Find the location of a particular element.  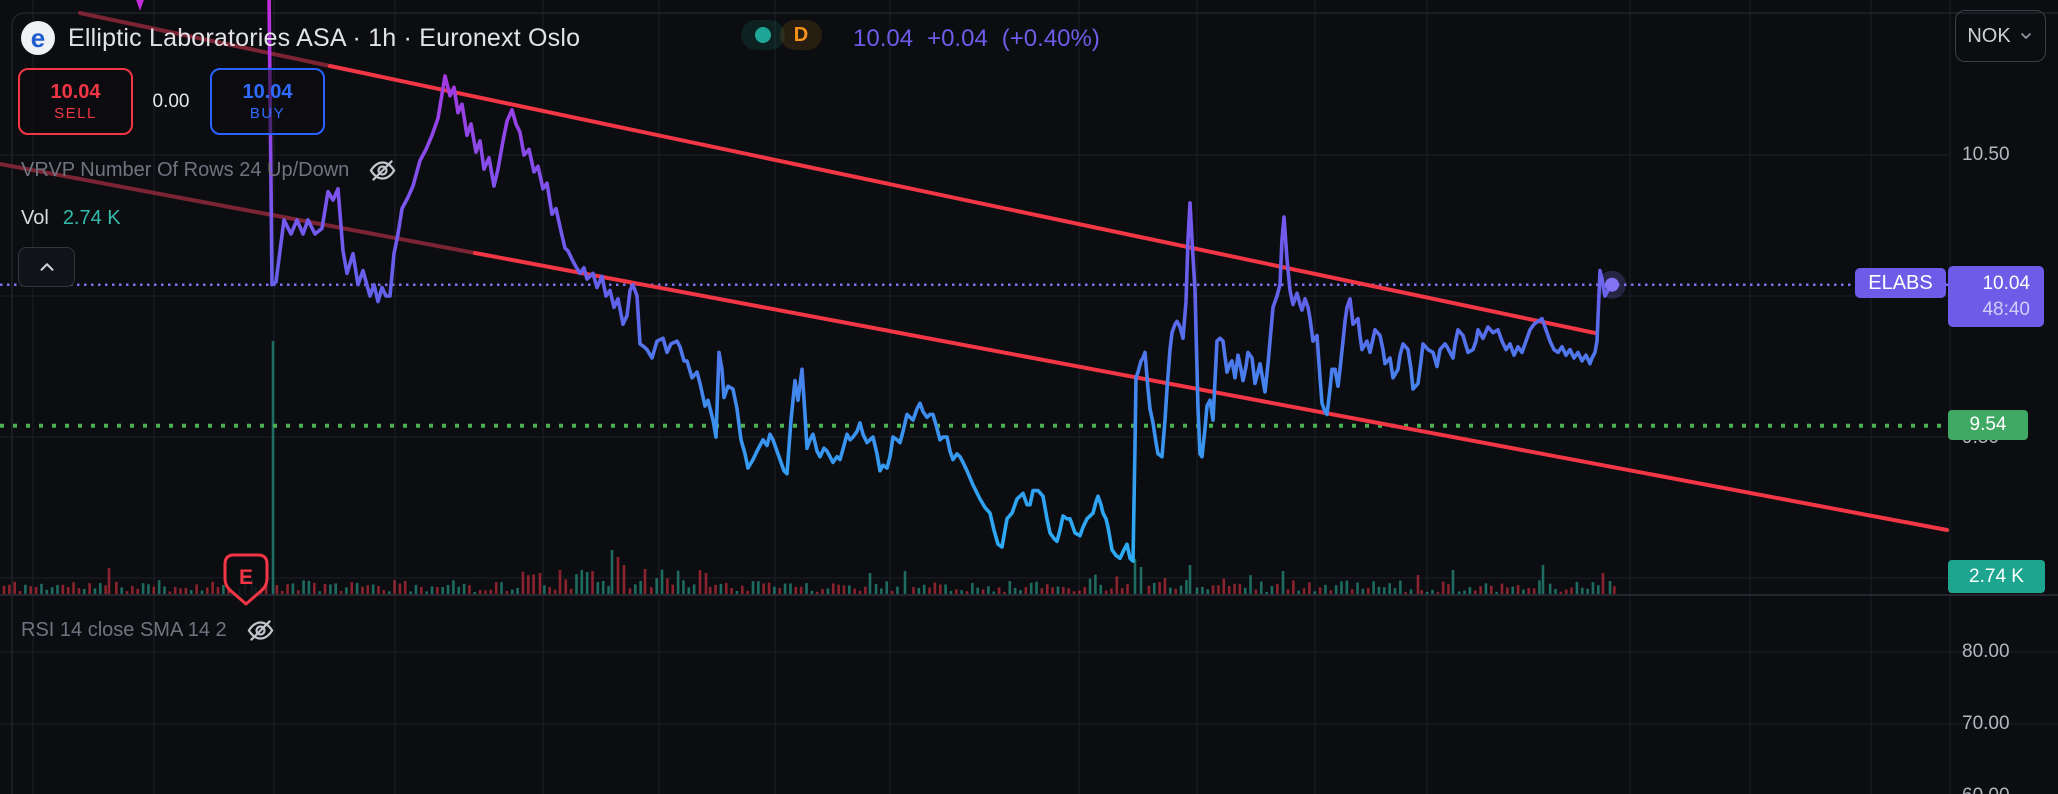

sell-button: 10.04 SELL is located at coordinates (75, 101).